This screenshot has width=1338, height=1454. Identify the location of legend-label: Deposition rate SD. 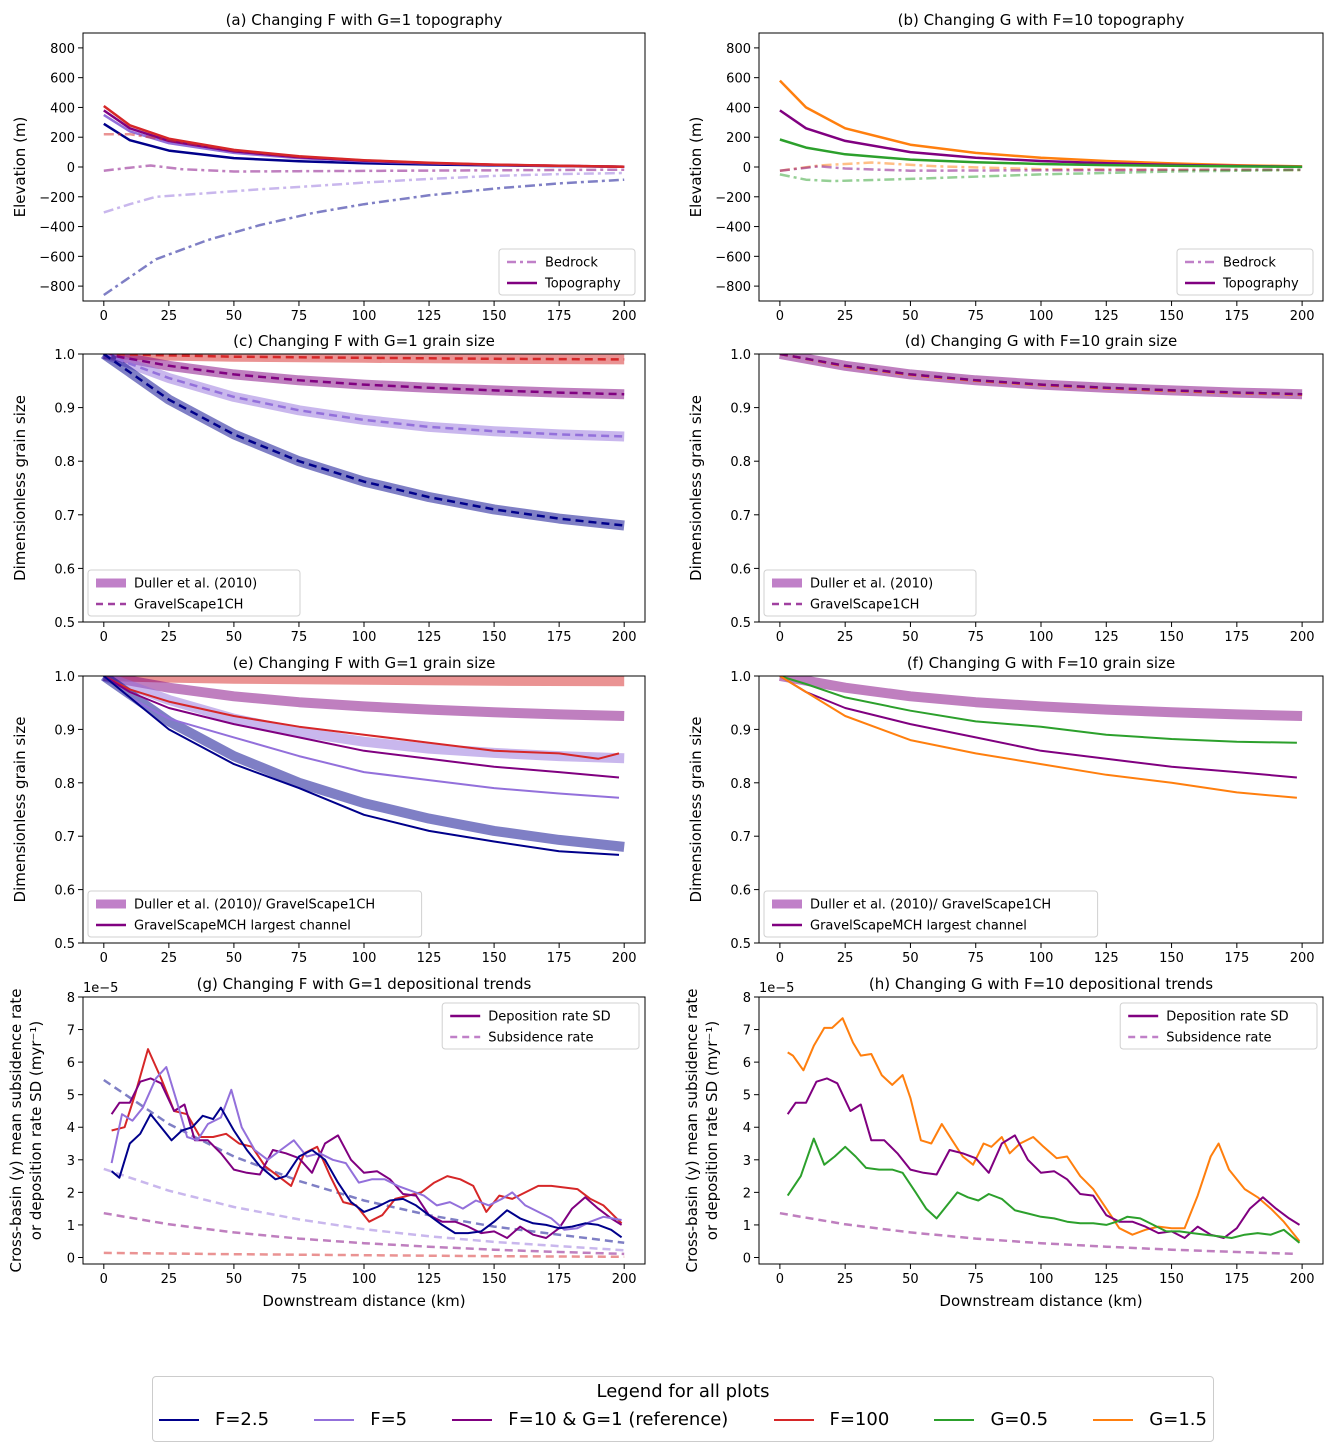
(1227, 1017).